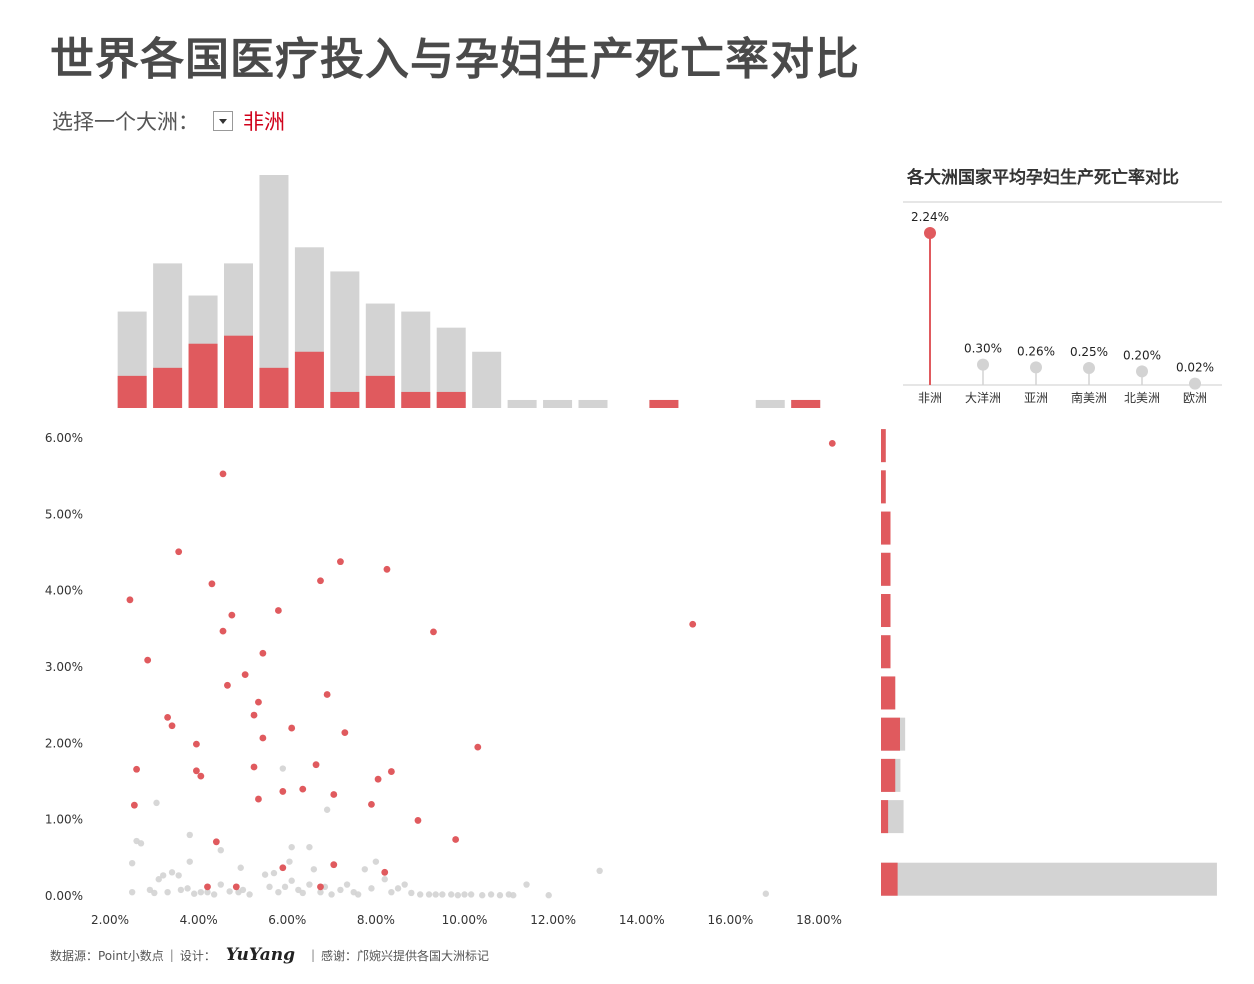  What do you see at coordinates (455, 59) in the screenshot?
I see `page-title: 世界各国医疗投入与孕妇生产死亡率对比` at bounding box center [455, 59].